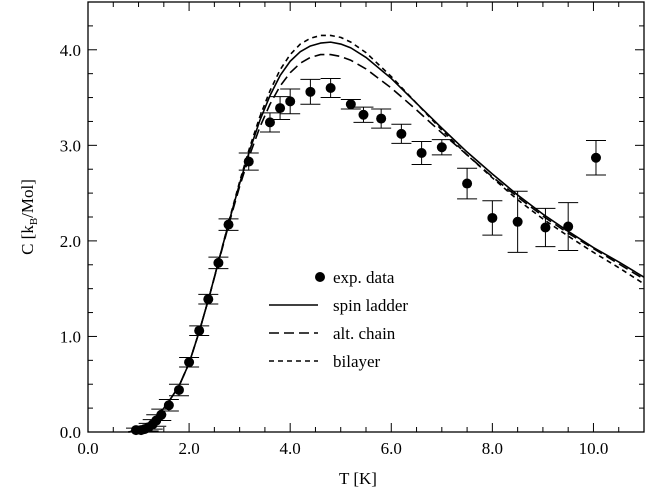  Describe the element at coordinates (358, 478) in the screenshot. I see `x-axis-title: T [K]` at that location.